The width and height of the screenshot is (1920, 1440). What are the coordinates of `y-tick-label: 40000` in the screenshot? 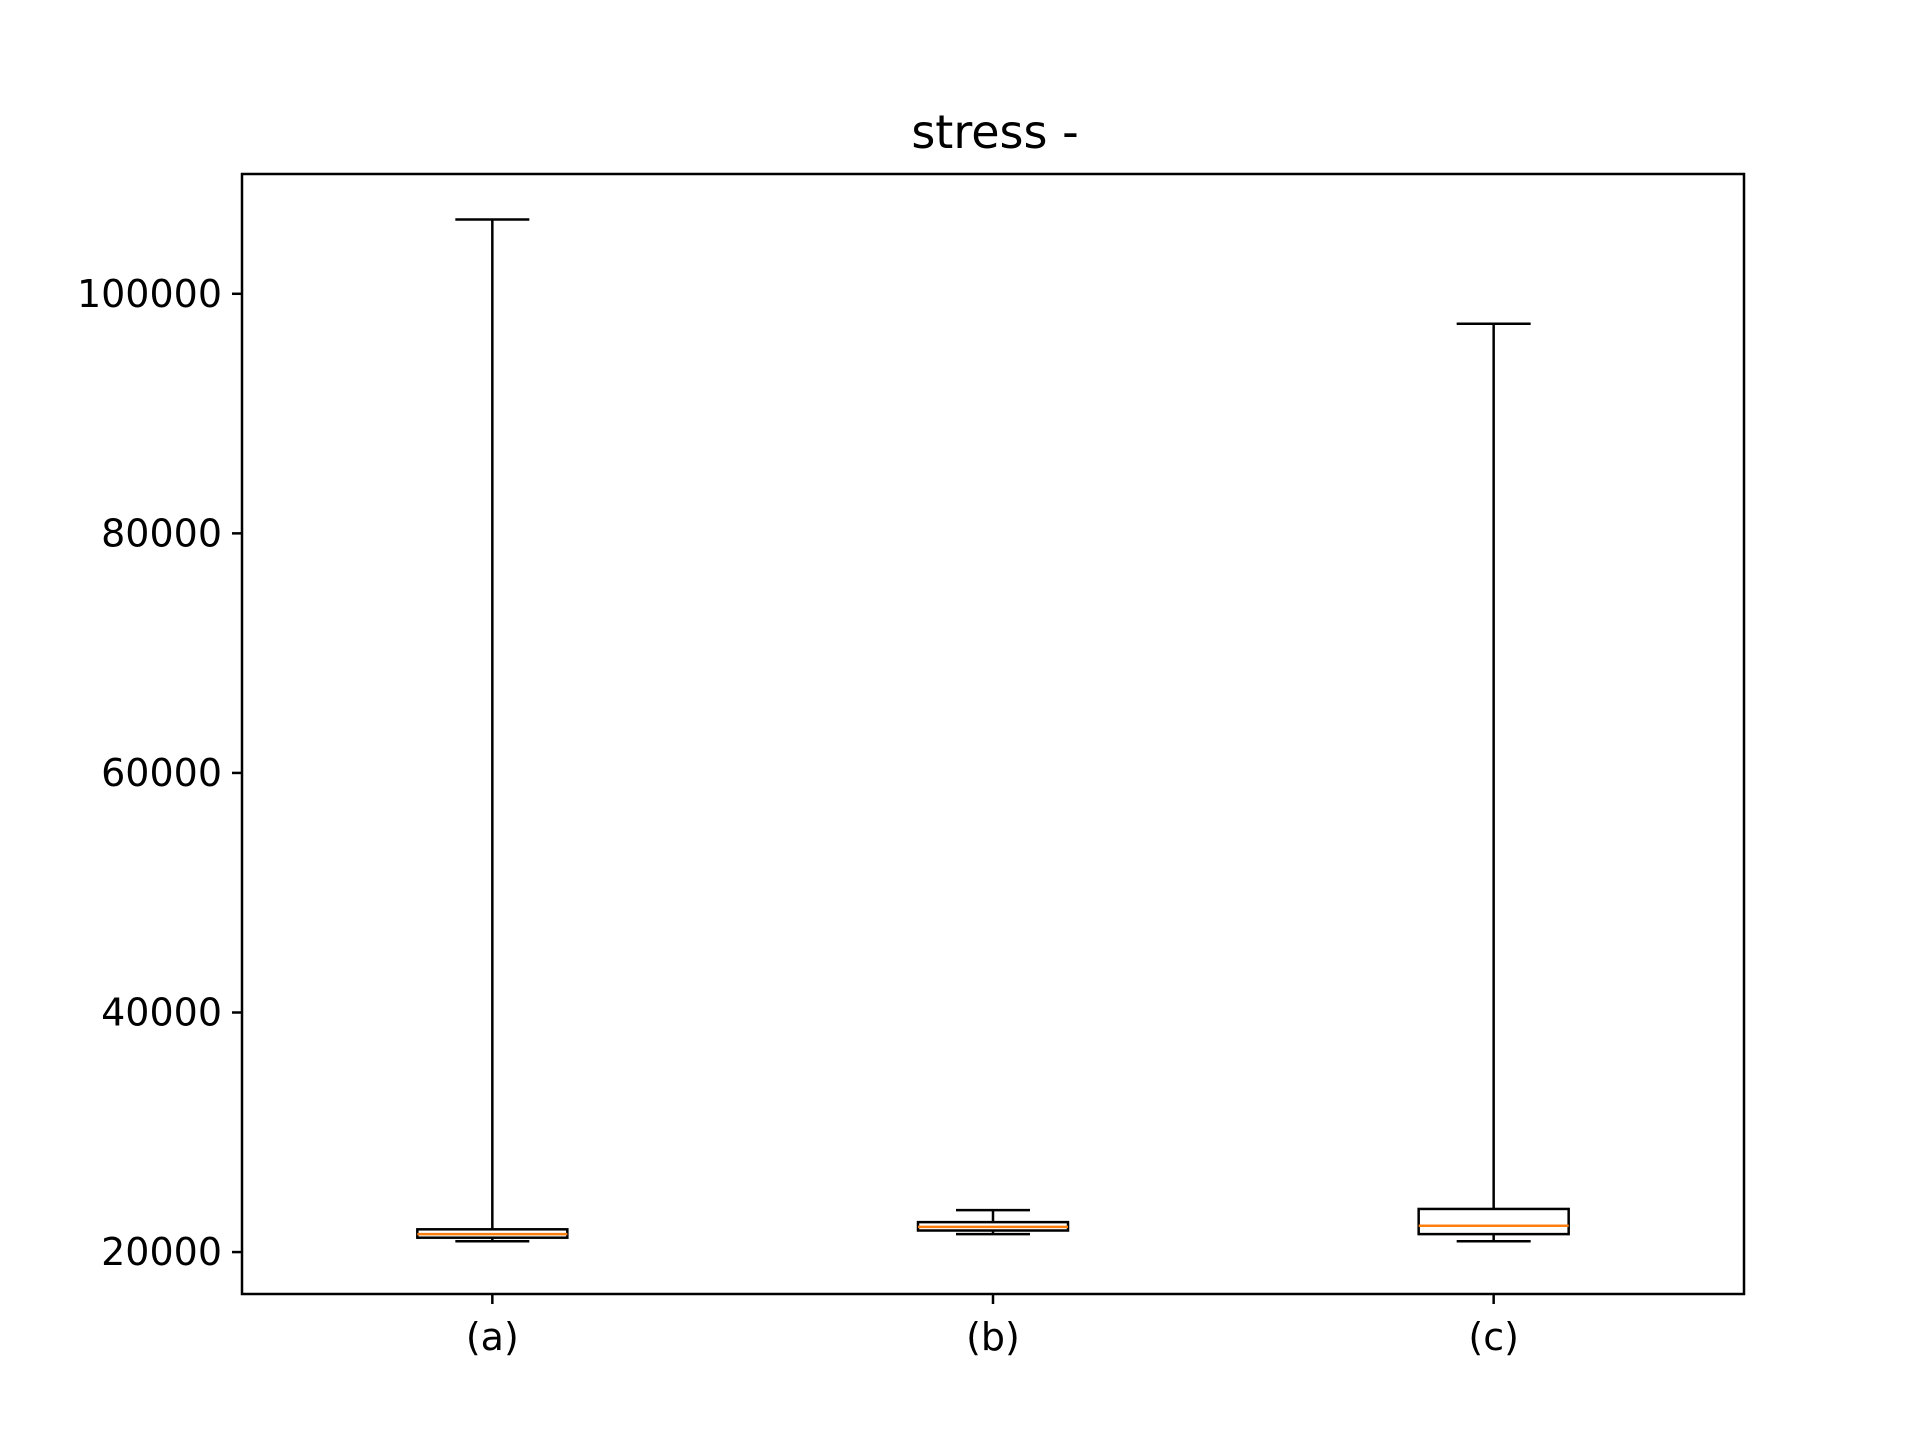 It's located at (161, 1013).